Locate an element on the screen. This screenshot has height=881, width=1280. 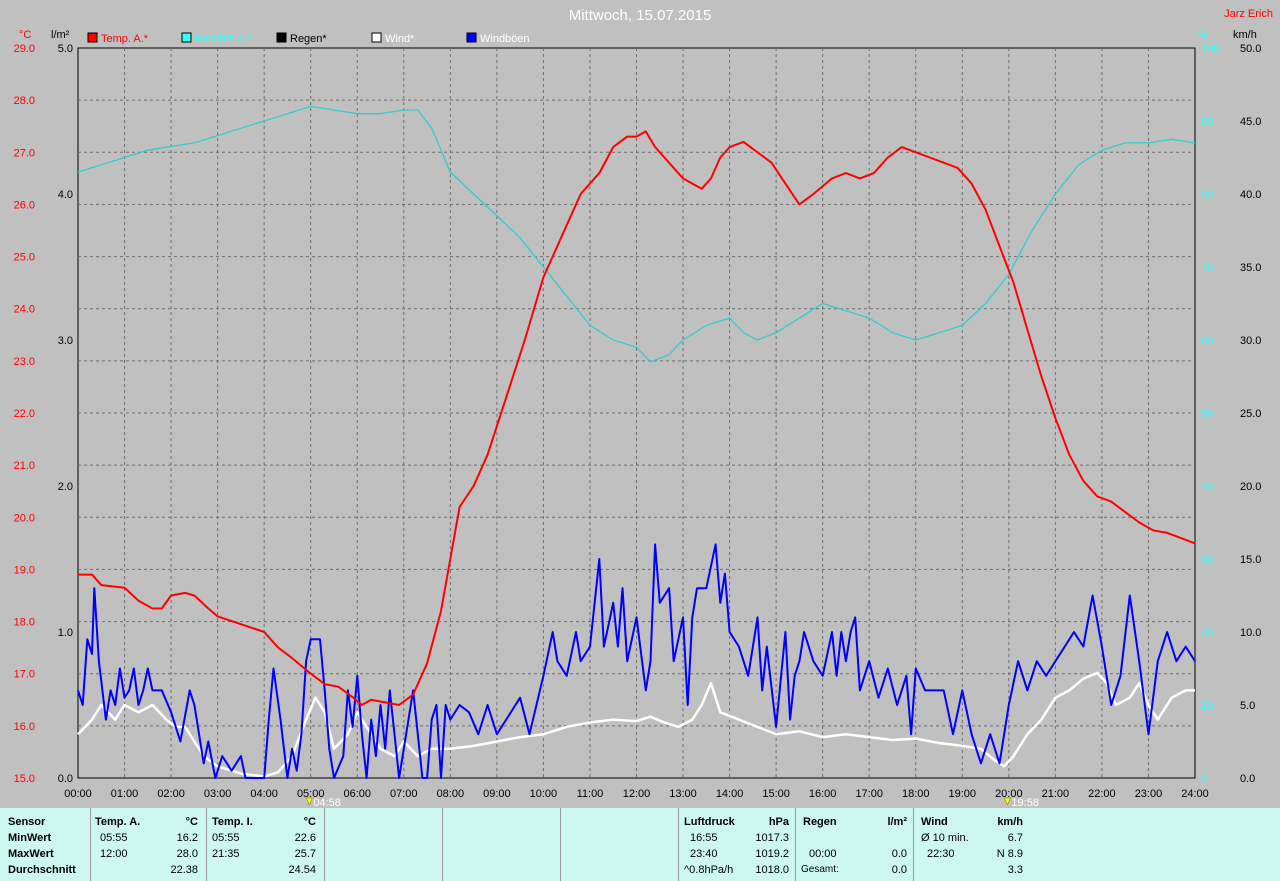
rain-header: Regen is located at coordinates (820, 822).